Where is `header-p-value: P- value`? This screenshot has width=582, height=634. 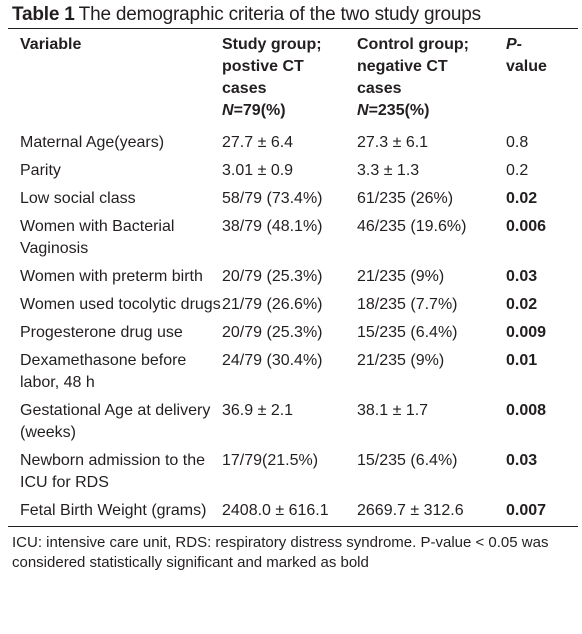 header-p-value: P- value is located at coordinates (542, 77).